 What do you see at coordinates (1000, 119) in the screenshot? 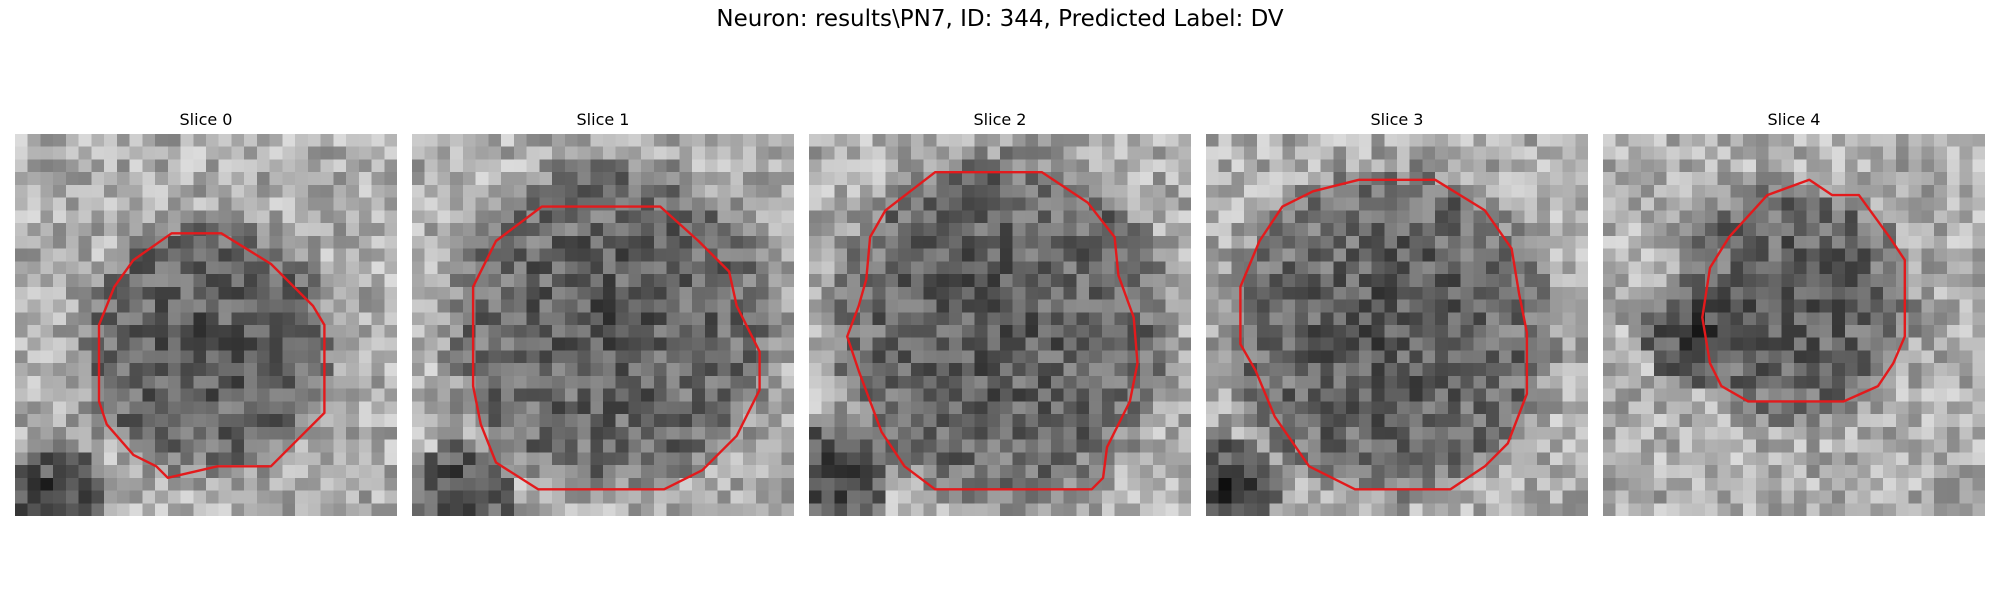
I see `slice-title-2: Slice 2` at bounding box center [1000, 119].